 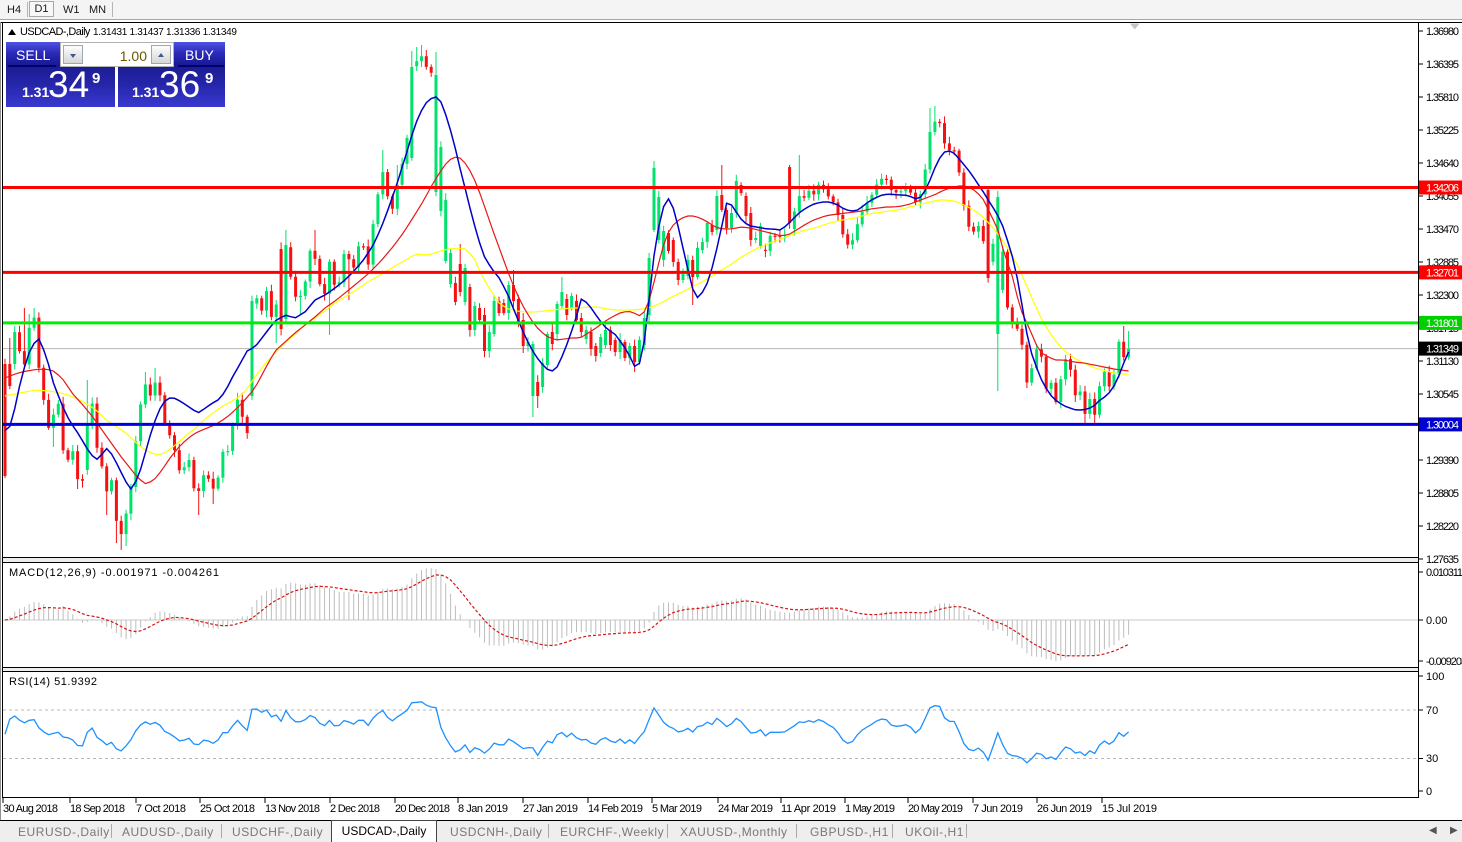 I want to click on svg-text: 0, so click(x=1429, y=792).